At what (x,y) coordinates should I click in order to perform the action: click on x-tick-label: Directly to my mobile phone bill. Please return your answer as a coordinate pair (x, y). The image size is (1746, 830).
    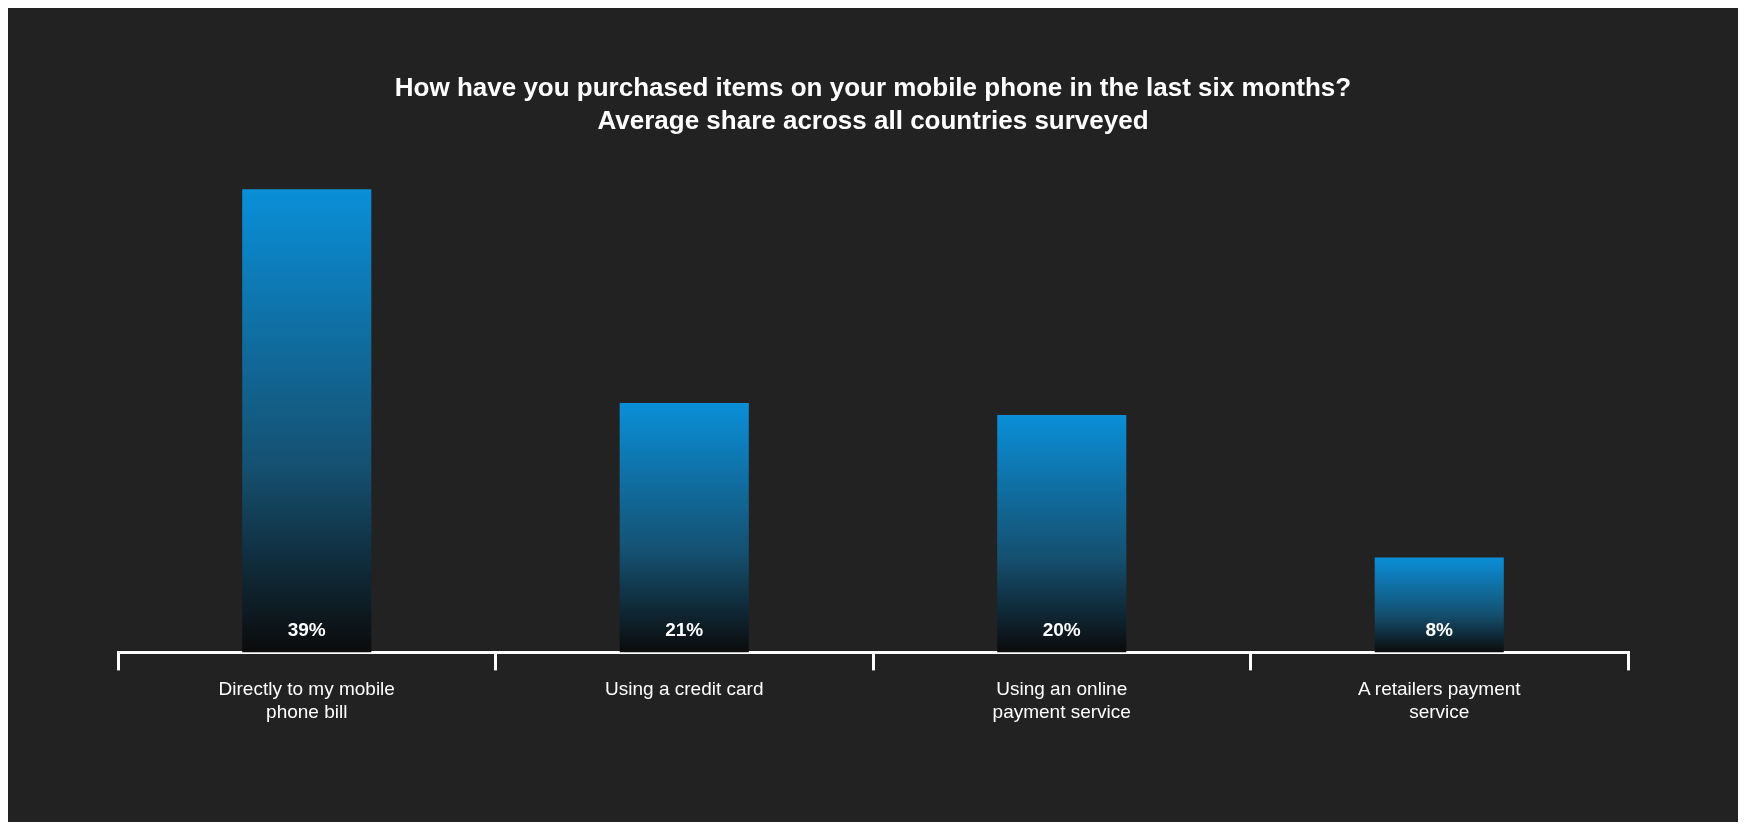
    Looking at the image, I should click on (306, 700).